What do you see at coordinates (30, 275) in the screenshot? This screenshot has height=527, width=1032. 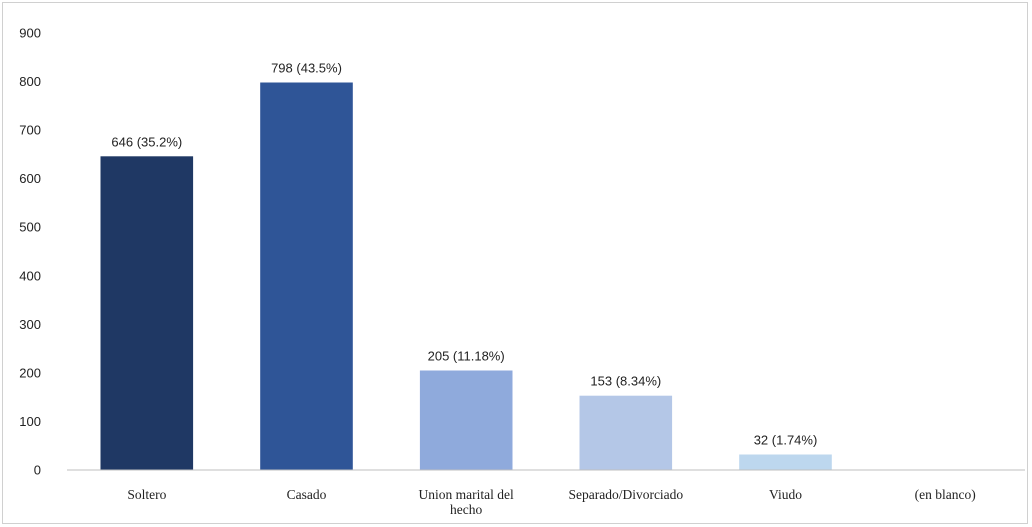 I see `y-tick-label: 400` at bounding box center [30, 275].